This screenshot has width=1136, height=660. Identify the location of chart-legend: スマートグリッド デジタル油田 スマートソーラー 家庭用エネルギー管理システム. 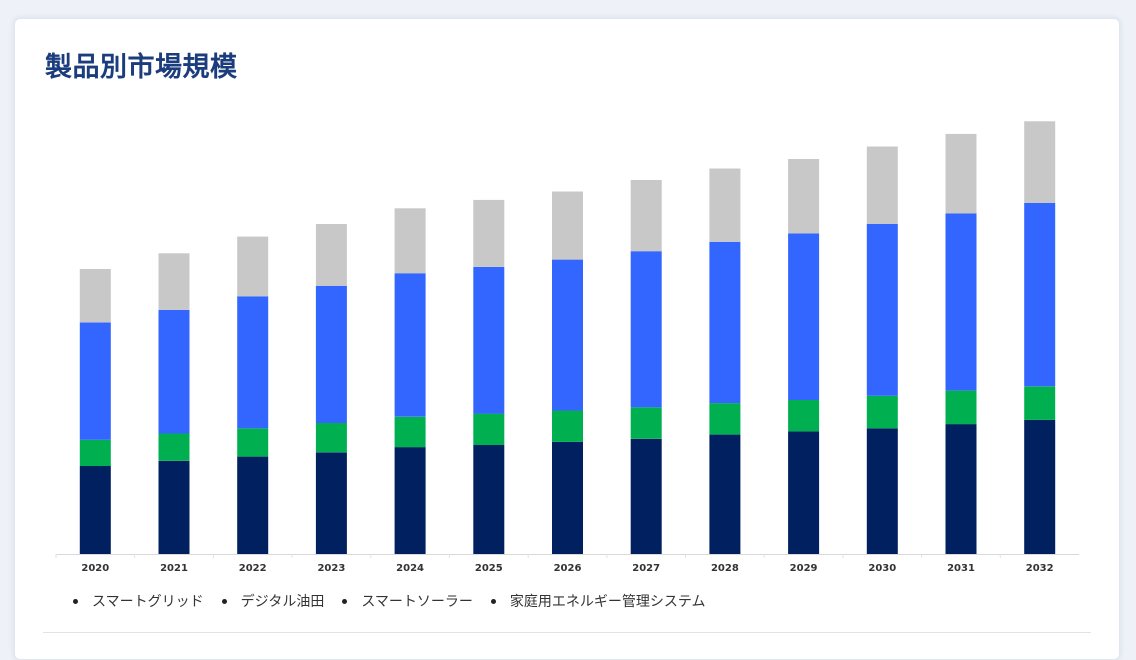
(389, 601).